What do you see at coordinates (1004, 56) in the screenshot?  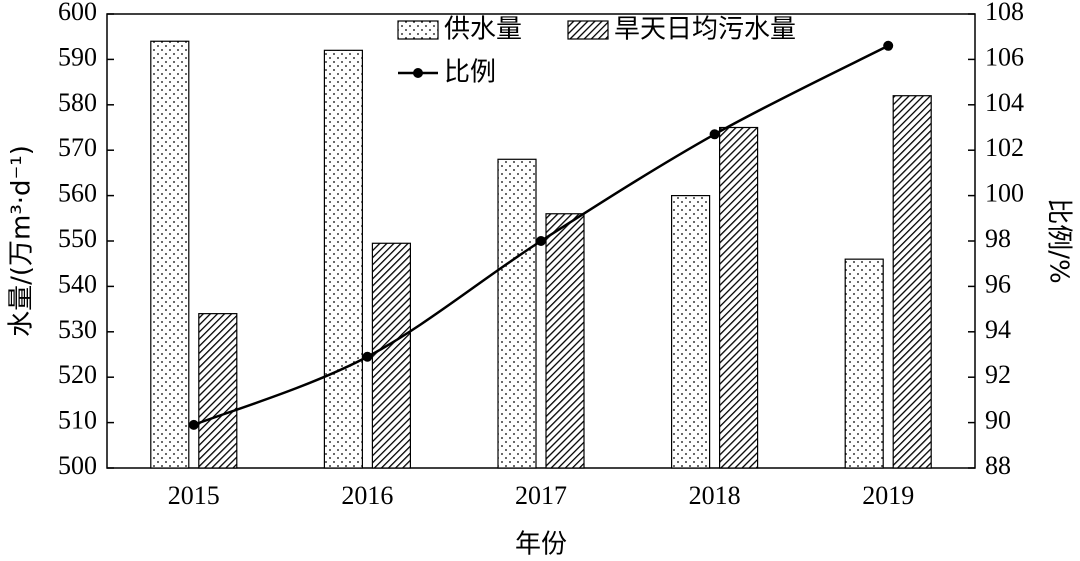 I see `y2-tick-label: 106` at bounding box center [1004, 56].